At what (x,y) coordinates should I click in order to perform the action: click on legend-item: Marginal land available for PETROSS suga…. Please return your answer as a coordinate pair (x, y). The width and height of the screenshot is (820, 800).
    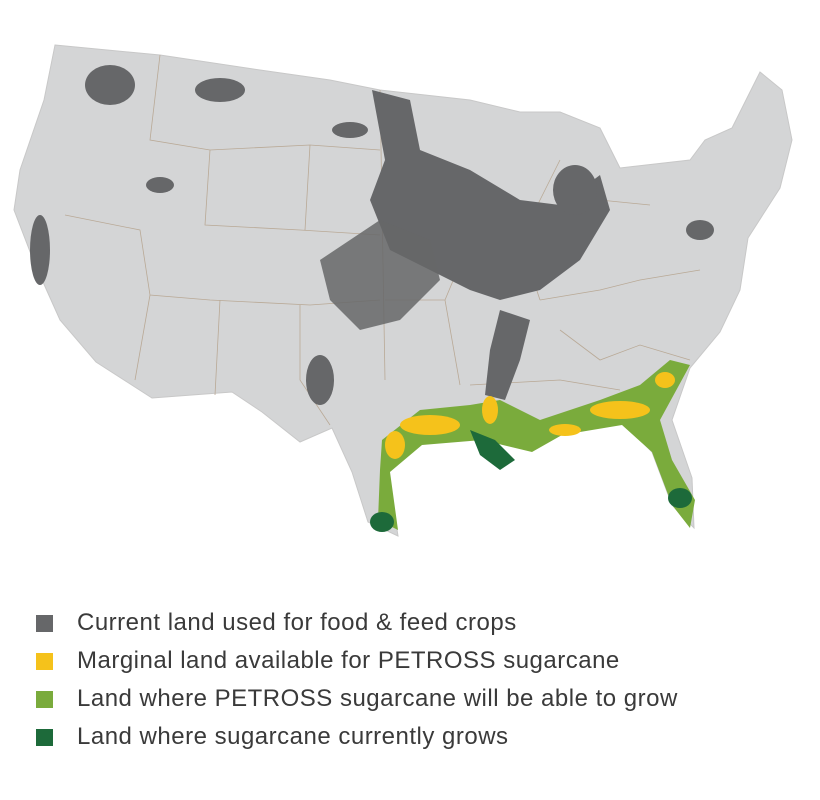
    Looking at the image, I should click on (357, 661).